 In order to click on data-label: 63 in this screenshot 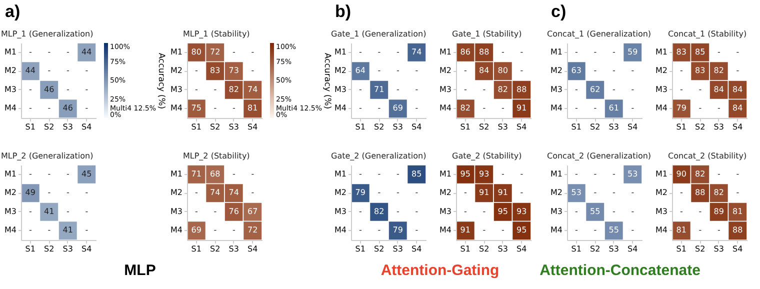, I will do `click(576, 71)`.